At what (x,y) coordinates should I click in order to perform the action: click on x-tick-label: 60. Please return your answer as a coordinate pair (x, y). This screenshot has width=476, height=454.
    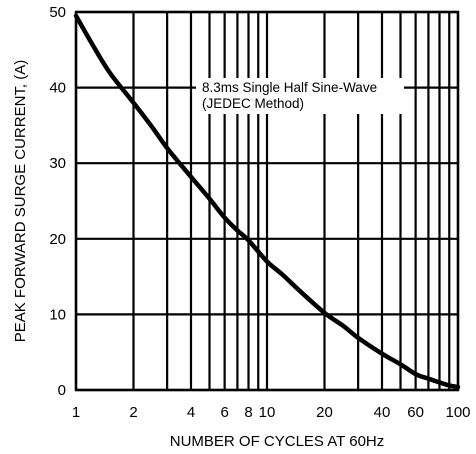
    Looking at the image, I should click on (415, 412).